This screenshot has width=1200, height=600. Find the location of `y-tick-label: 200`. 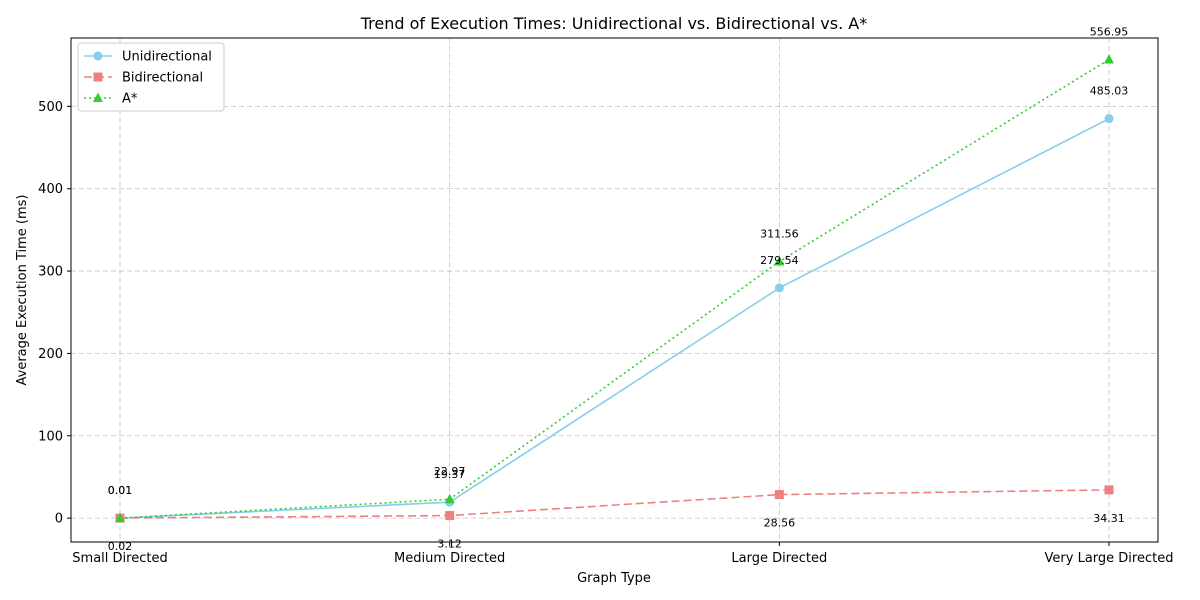

y-tick-label: 200 is located at coordinates (50, 354).